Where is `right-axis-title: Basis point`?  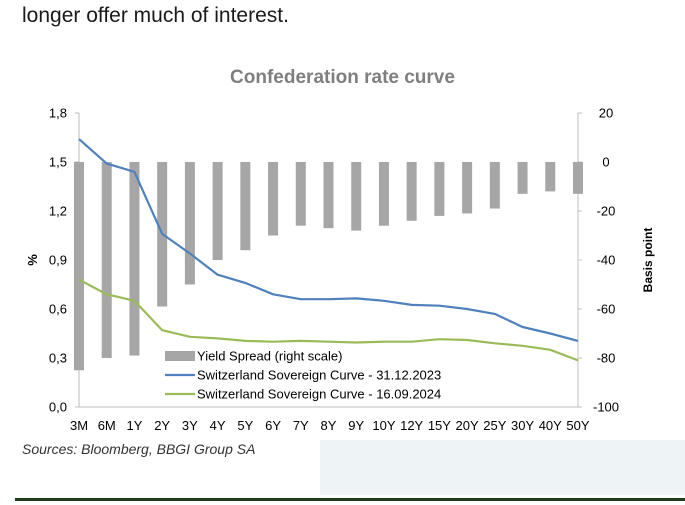 right-axis-title: Basis point is located at coordinates (648, 260).